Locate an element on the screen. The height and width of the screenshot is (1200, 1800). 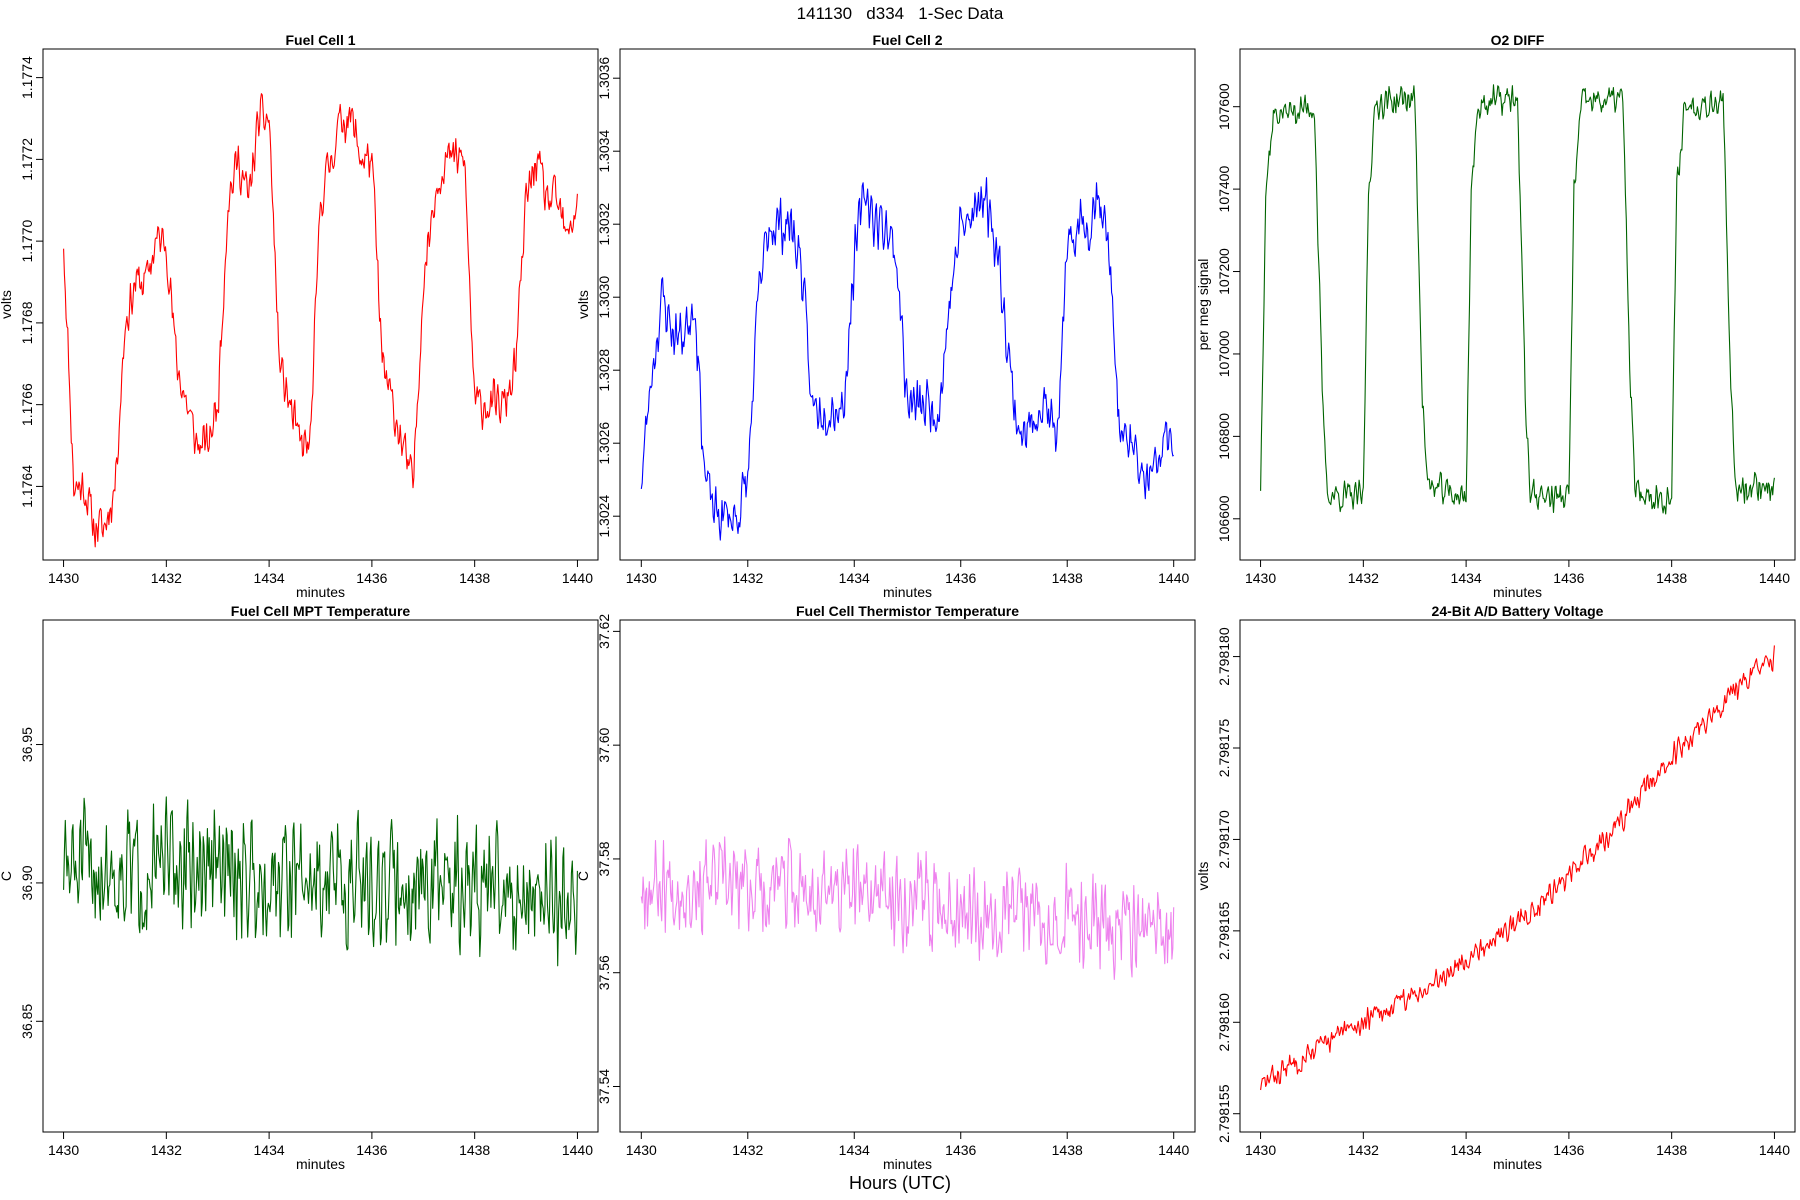
y-tick-label: 1.3030 is located at coordinates (604, 297).